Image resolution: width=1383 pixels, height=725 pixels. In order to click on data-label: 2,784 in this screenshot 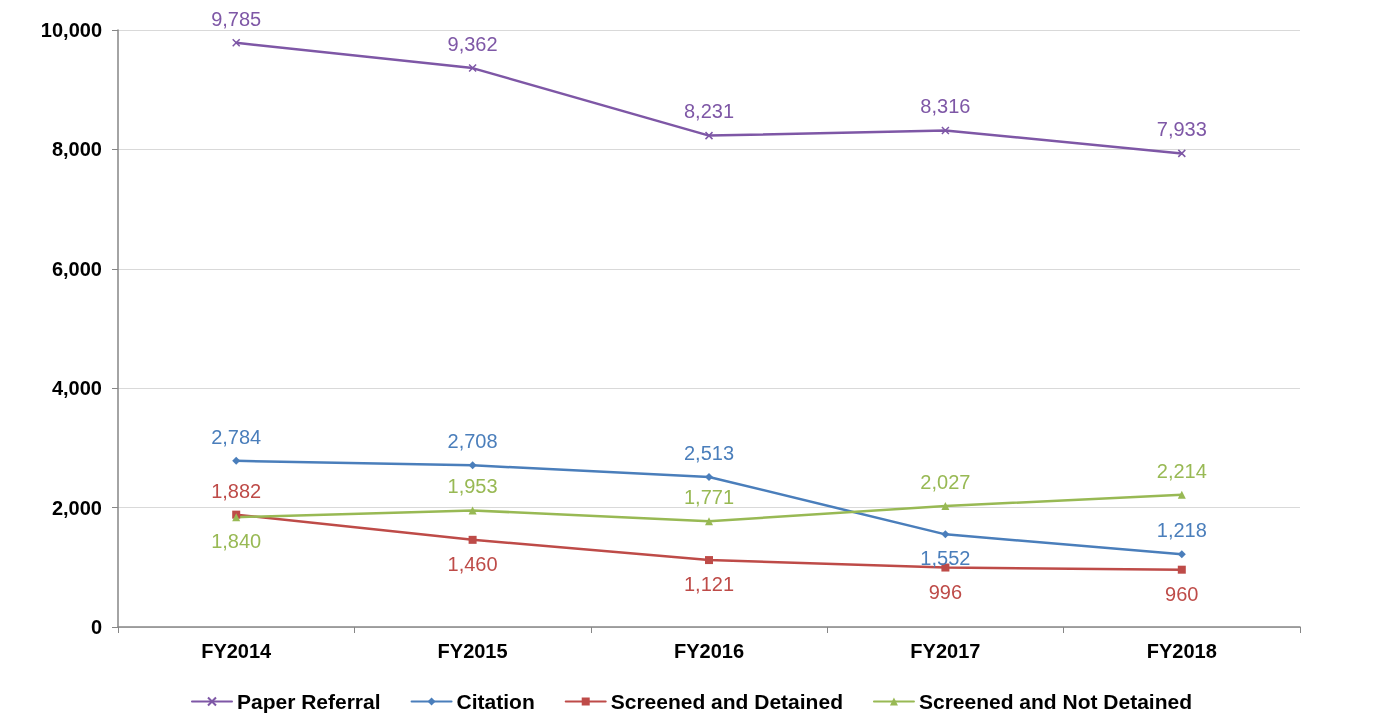, I will do `click(236, 436)`.